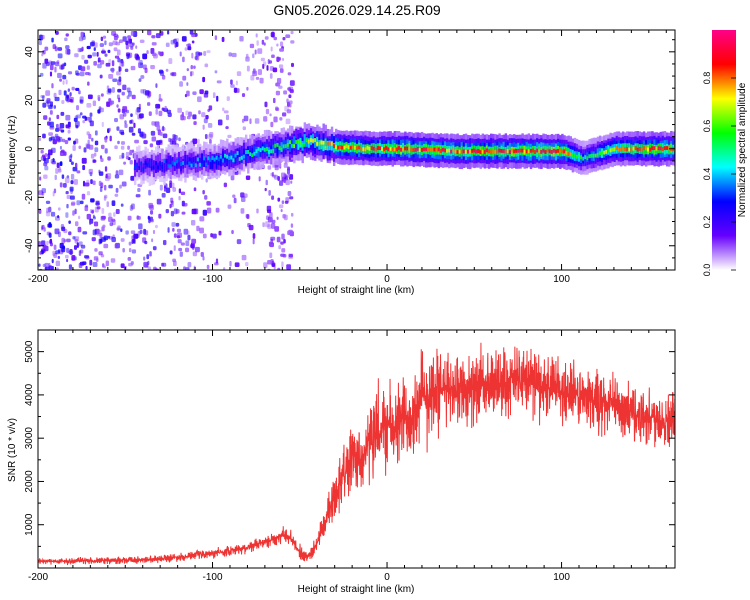 This screenshot has height=600, width=750. What do you see at coordinates (742, 149) in the screenshot?
I see `colorbar-label: Normalized spectral amplitude` at bounding box center [742, 149].